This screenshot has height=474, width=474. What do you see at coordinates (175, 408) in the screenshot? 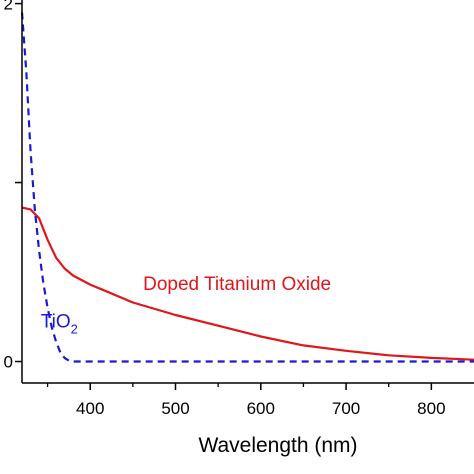
I see `x-tick-label-500: 500` at bounding box center [175, 408].